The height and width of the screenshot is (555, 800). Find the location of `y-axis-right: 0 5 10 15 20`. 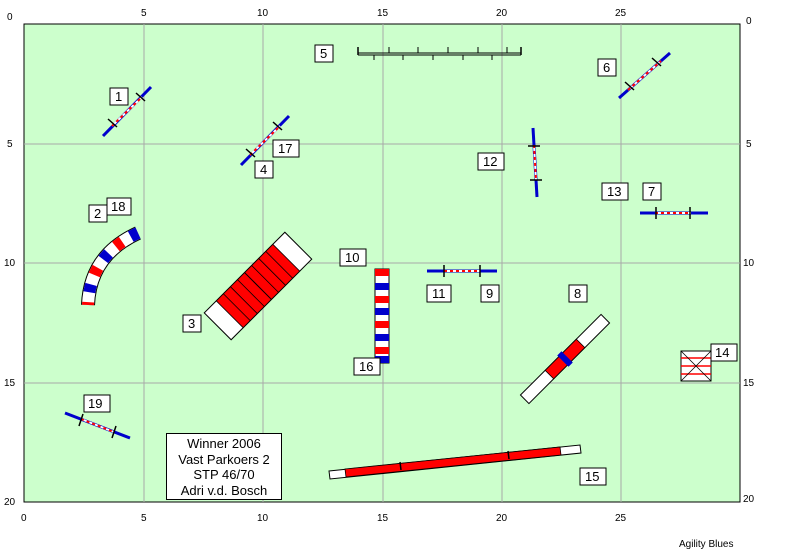

y-axis-right: 0 5 10 15 20 is located at coordinates (749, 260).